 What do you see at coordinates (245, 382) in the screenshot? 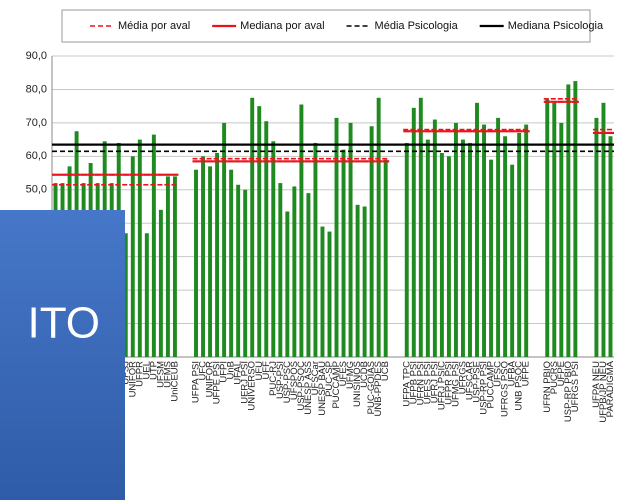
I see `x-tick-label: UERJ PSI` at bounding box center [245, 382].